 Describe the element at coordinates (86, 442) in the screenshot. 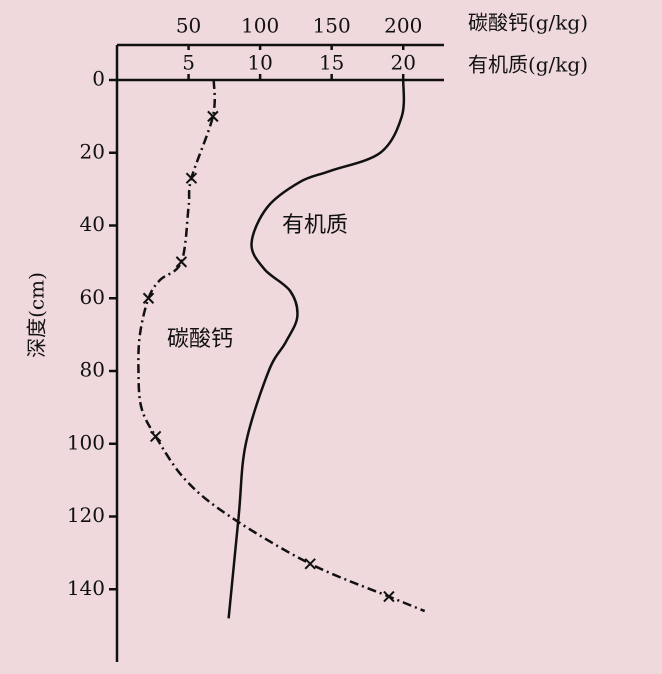

I see `y-tick-label: 100` at that location.